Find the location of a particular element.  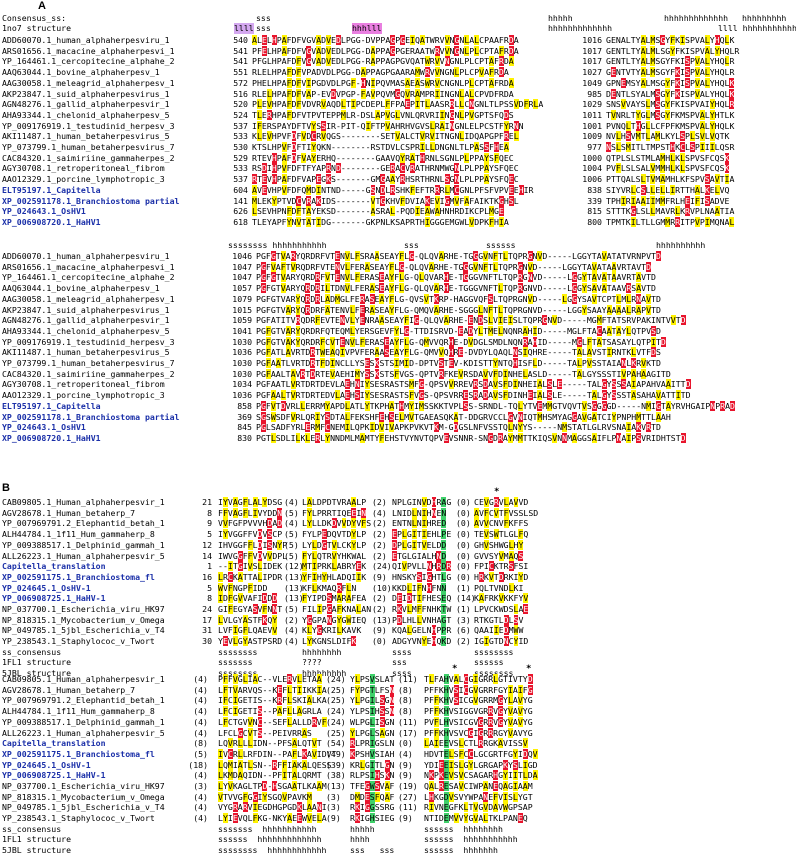

gap-length: (3) is located at coordinates (463, 619).